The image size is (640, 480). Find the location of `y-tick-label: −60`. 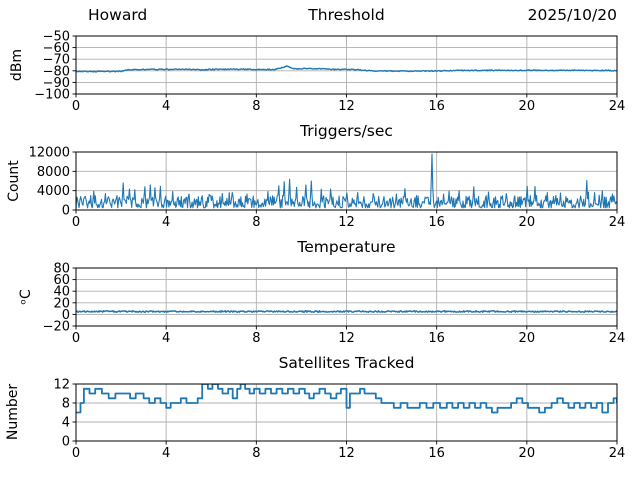

y-tick-label: −60 is located at coordinates (56, 48).